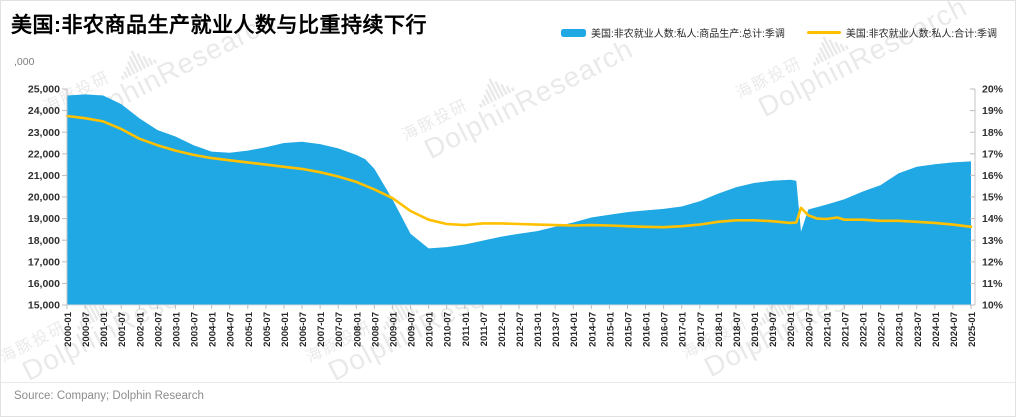 The image size is (1016, 417). I want to click on x-axis-tick-label: 2014-01, so click(574, 329).